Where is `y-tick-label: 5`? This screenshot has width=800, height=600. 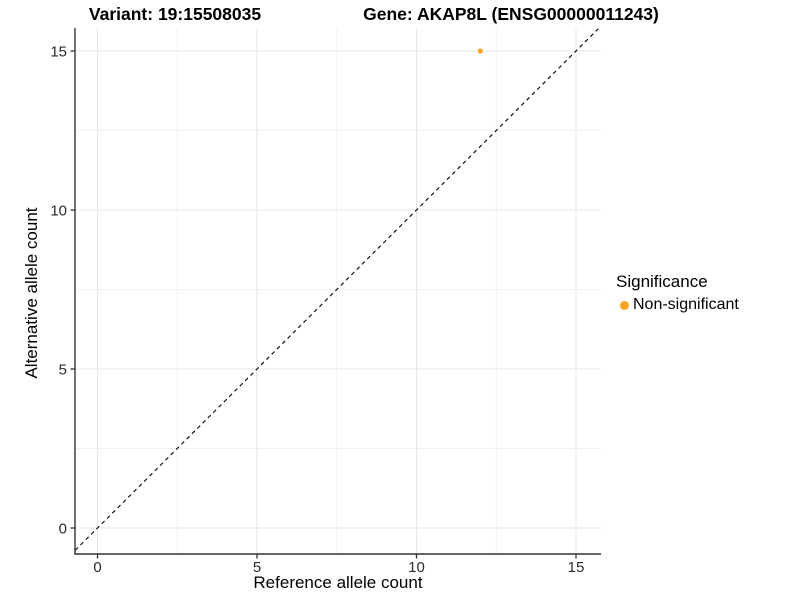 y-tick-label: 5 is located at coordinates (63, 370).